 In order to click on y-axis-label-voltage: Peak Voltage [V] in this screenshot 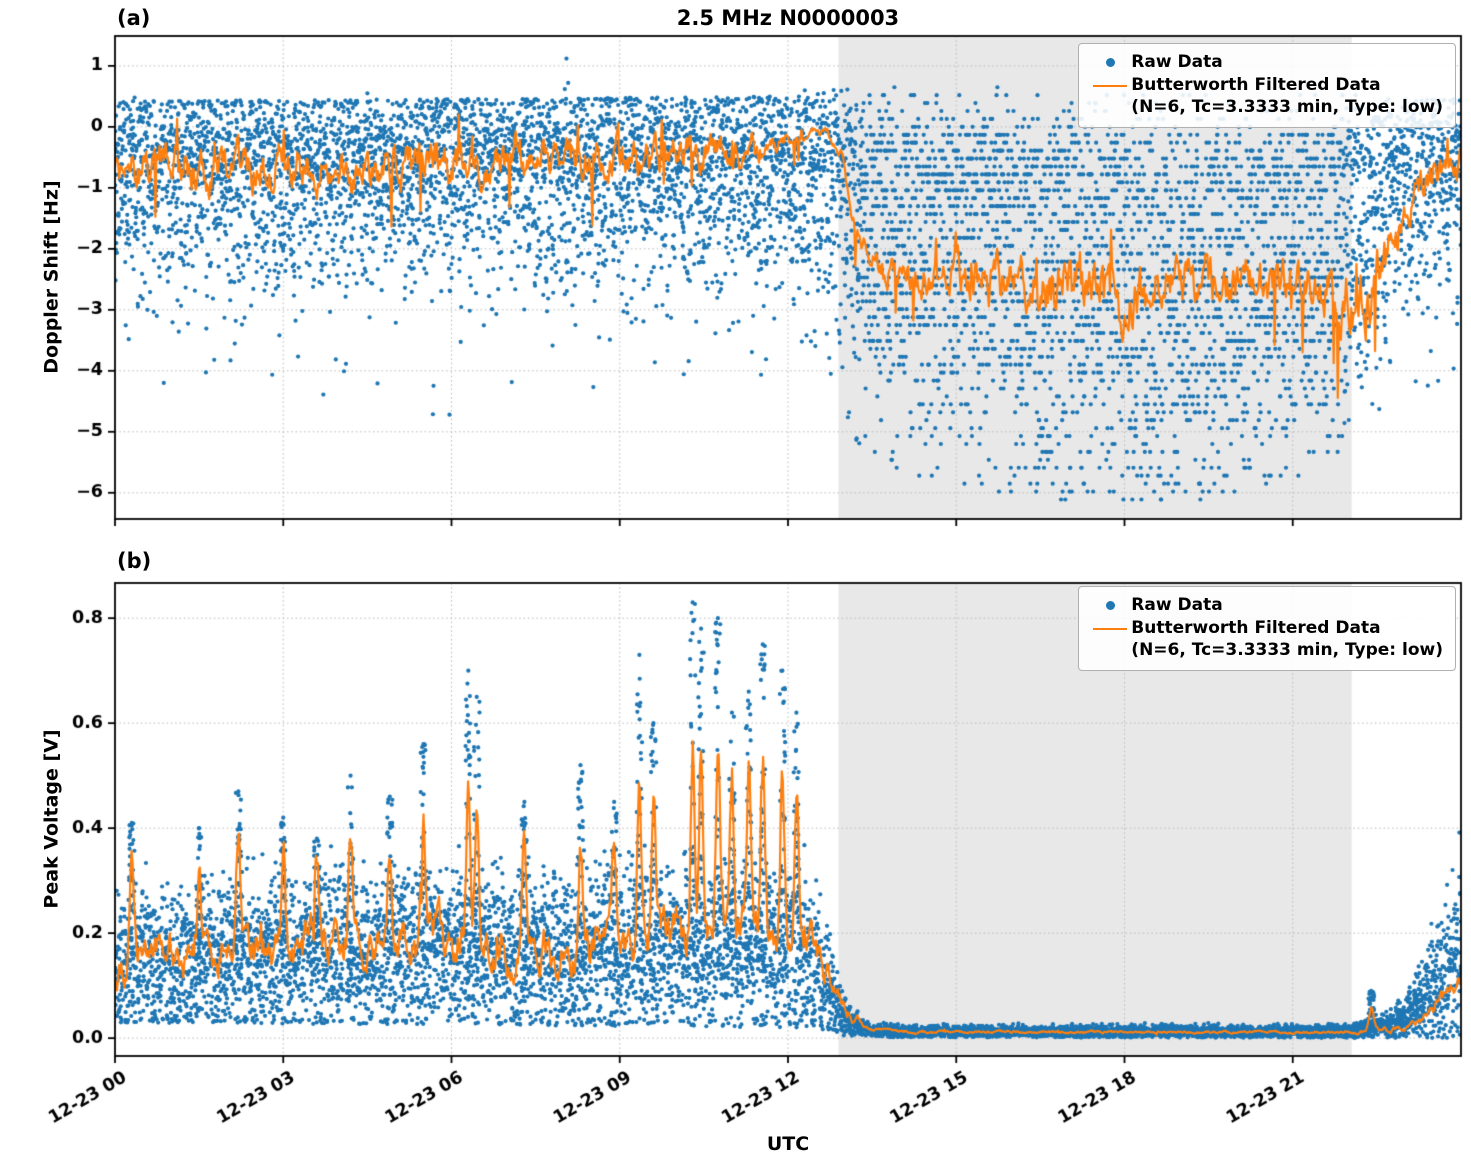, I will do `click(51, 819)`.